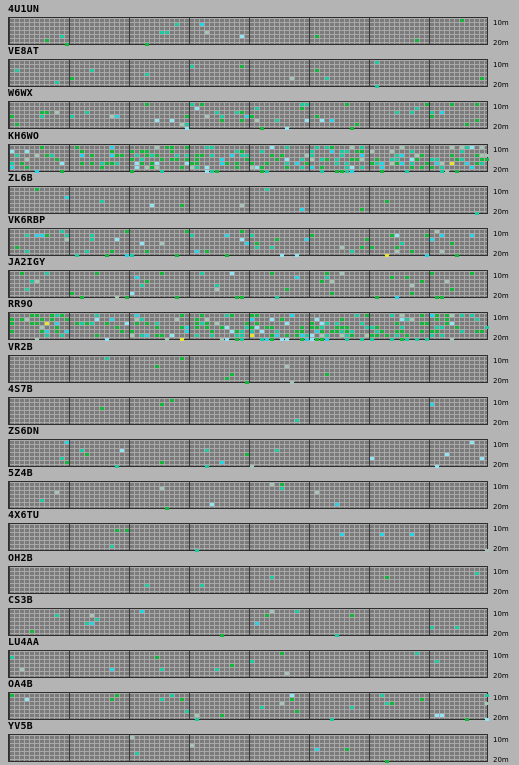 This screenshot has width=519, height=765. What do you see at coordinates (24, 431) in the screenshot?
I see `station-callsign: ZS6DN` at bounding box center [24, 431].